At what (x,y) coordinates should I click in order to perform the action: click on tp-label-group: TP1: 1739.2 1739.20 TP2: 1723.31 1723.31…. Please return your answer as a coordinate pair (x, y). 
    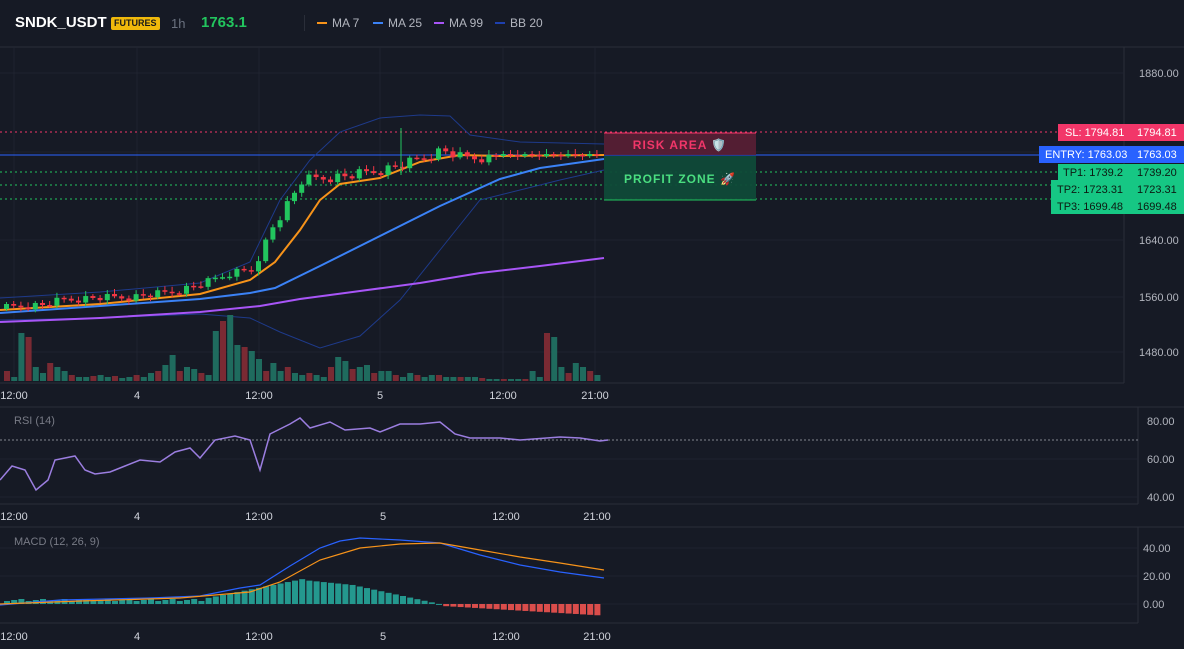
    Looking at the image, I should click on (1117, 189).